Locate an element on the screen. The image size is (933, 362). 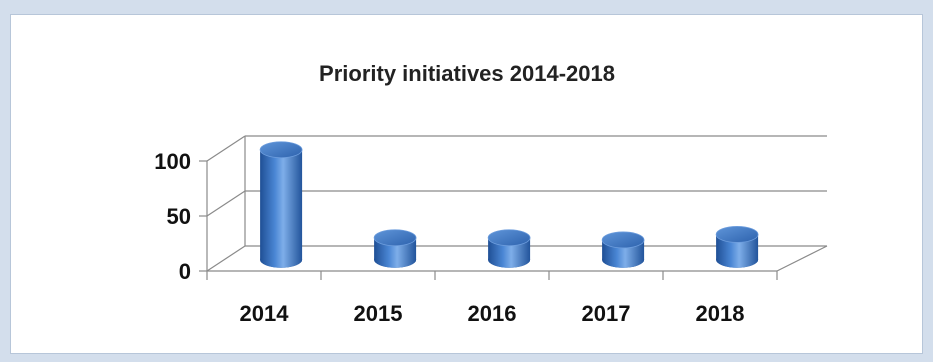
x-tick-label: 2018 is located at coordinates (720, 313).